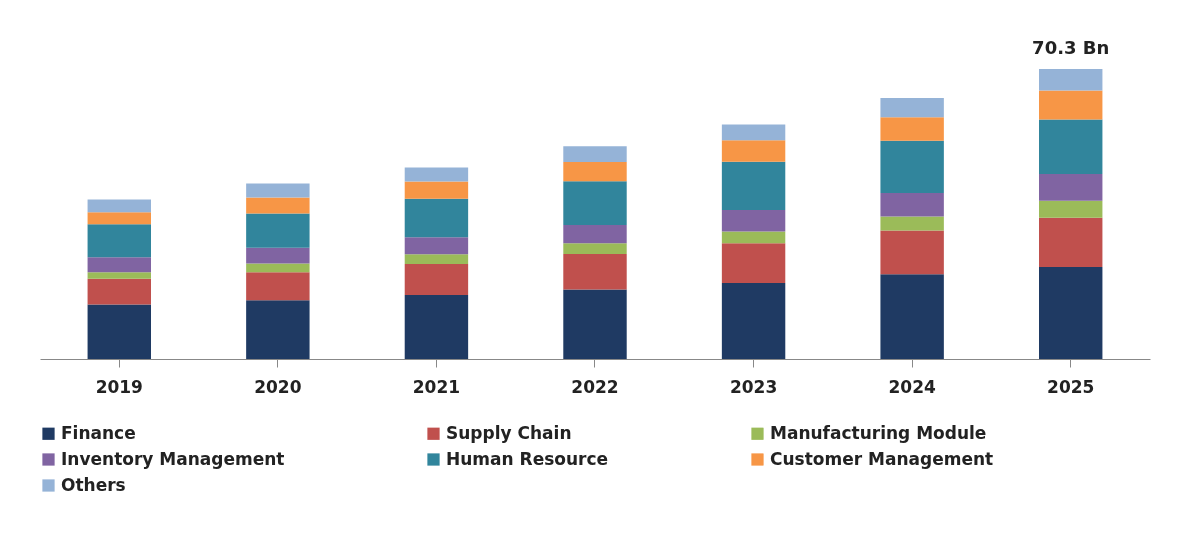 The height and width of the screenshot is (554, 1204). Describe the element at coordinates (878, 432) in the screenshot. I see `legend-label: Manufacturing Module` at that location.